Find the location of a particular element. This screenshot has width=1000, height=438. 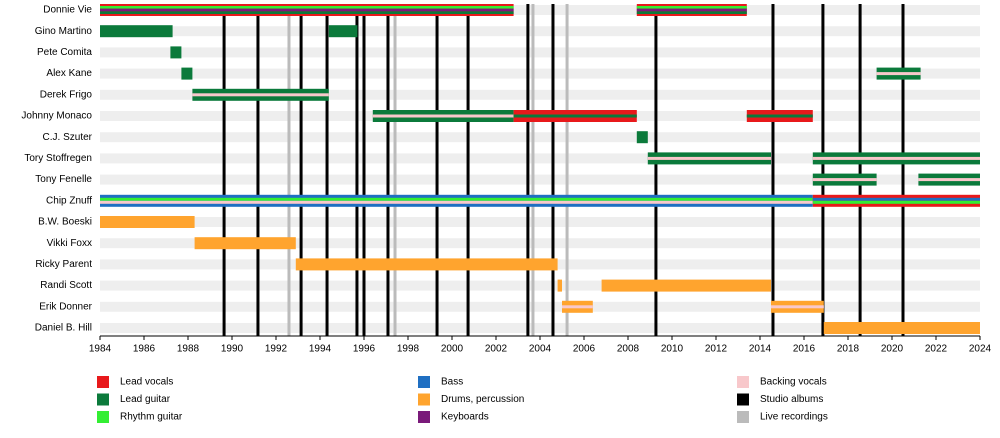

legend-label: Lead vocals is located at coordinates (146, 382).